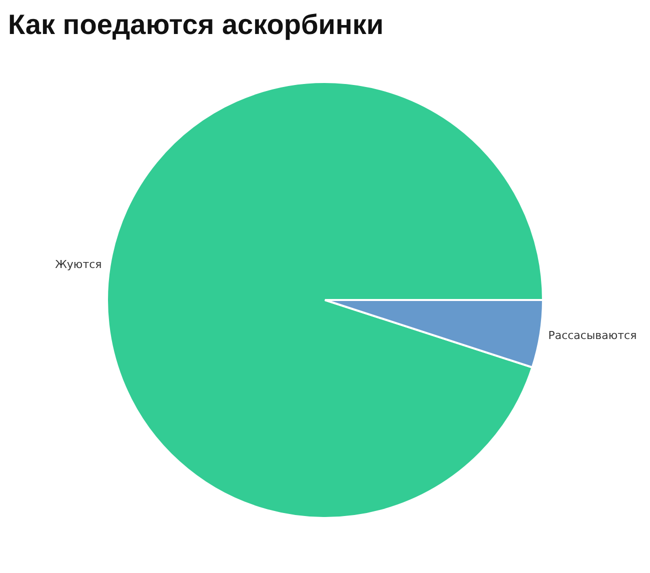 The width and height of the screenshot is (650, 573). What do you see at coordinates (78, 265) in the screenshot?
I see `slice-label: Жуются` at bounding box center [78, 265].